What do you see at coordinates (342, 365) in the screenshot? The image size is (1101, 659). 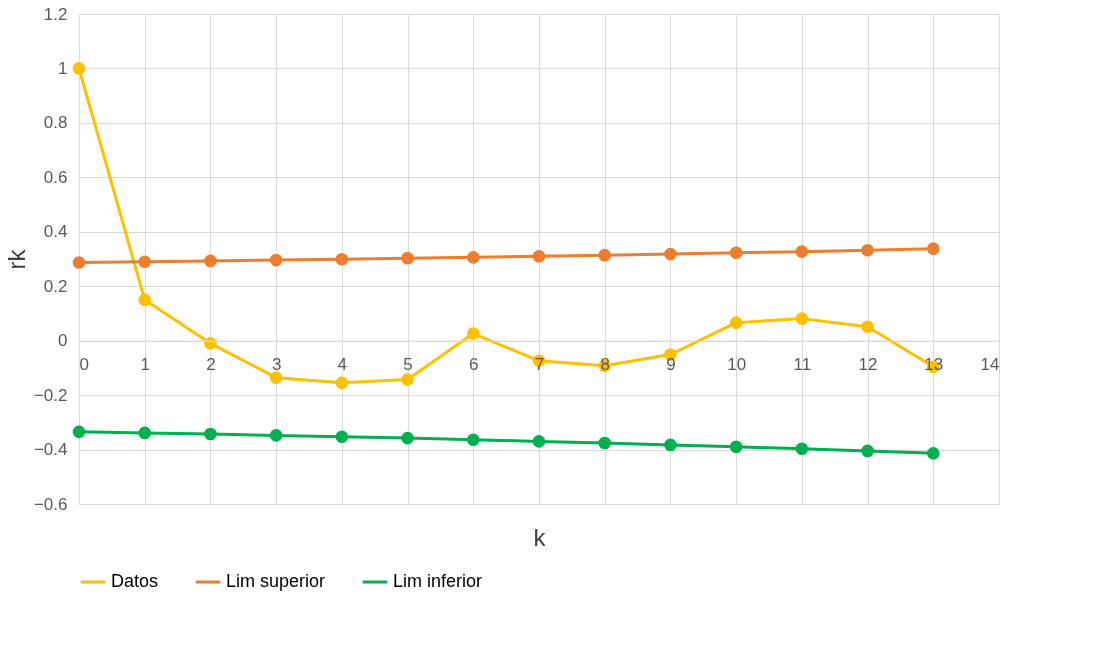 I see `x-tick-label: 4` at bounding box center [342, 365].